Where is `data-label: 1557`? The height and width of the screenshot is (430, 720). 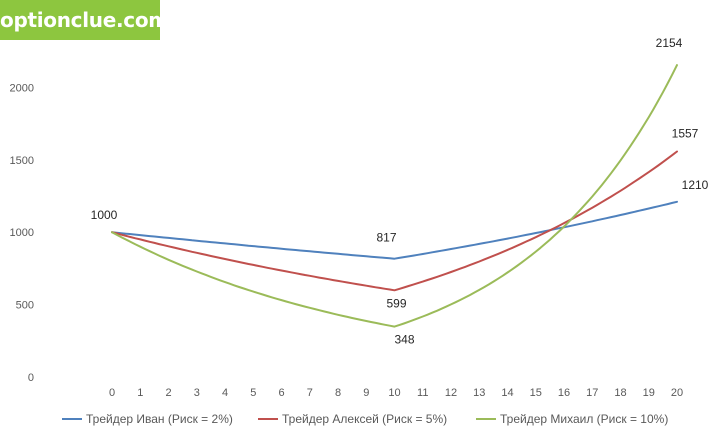 data-label: 1557 is located at coordinates (685, 134).